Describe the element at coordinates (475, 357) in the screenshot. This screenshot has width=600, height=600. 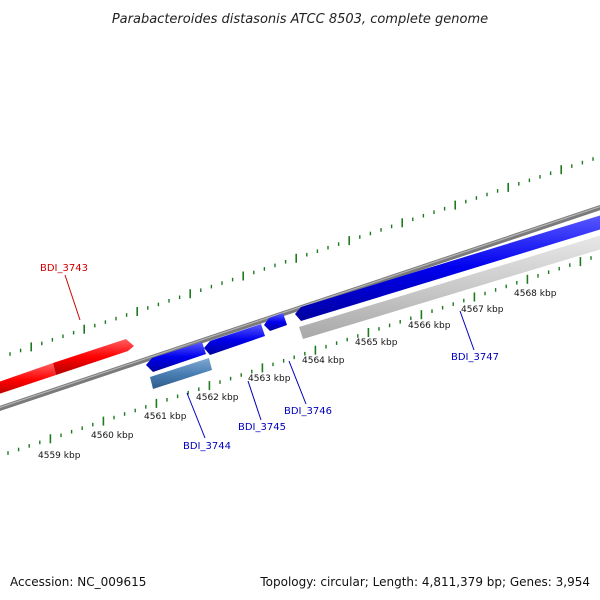
I see `gene-label-bdi-3747: BDI_3747` at that location.